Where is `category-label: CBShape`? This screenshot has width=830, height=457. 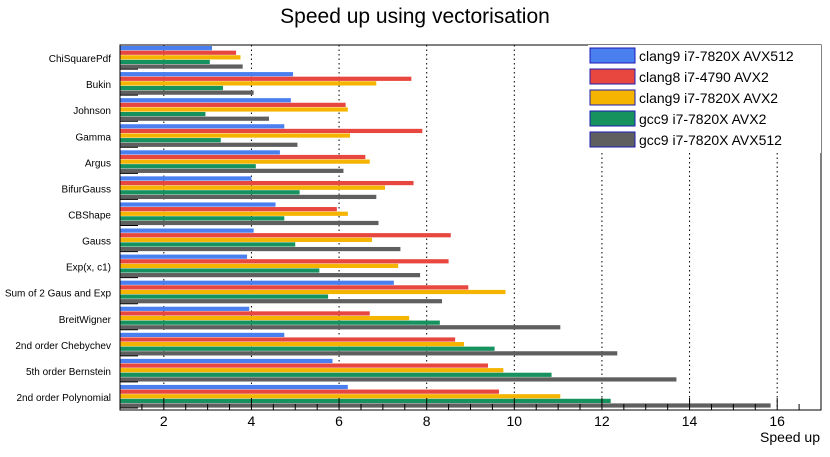 category-label: CBShape is located at coordinates (89, 215).